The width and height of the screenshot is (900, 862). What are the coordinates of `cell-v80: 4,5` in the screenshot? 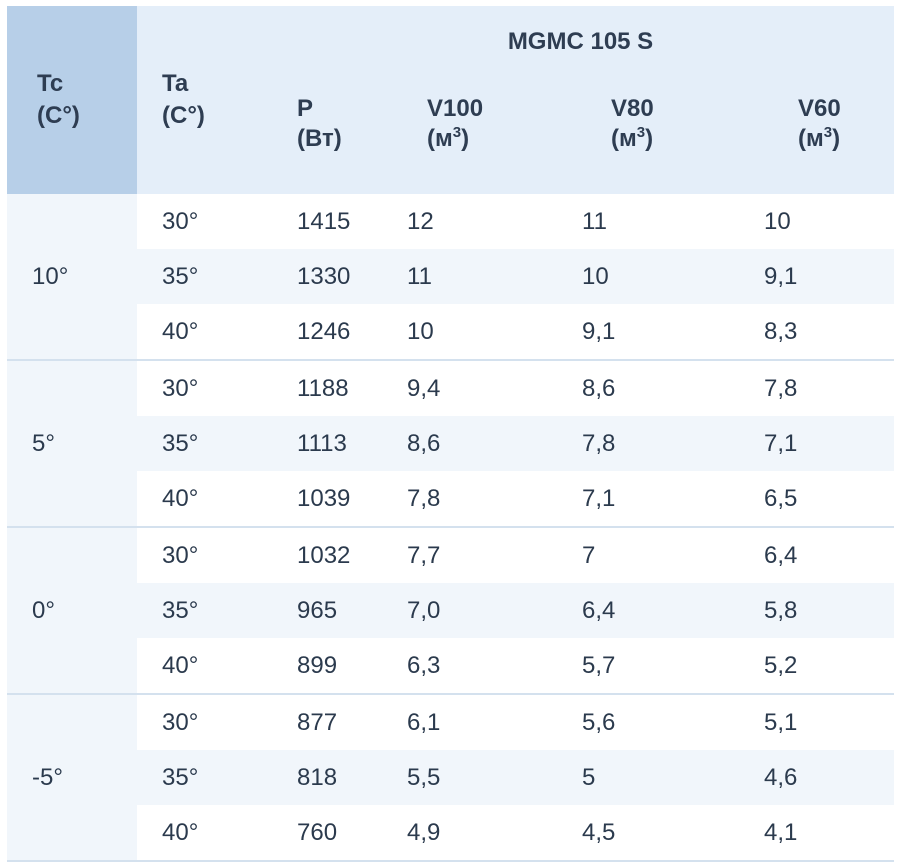 It's located at (649, 833).